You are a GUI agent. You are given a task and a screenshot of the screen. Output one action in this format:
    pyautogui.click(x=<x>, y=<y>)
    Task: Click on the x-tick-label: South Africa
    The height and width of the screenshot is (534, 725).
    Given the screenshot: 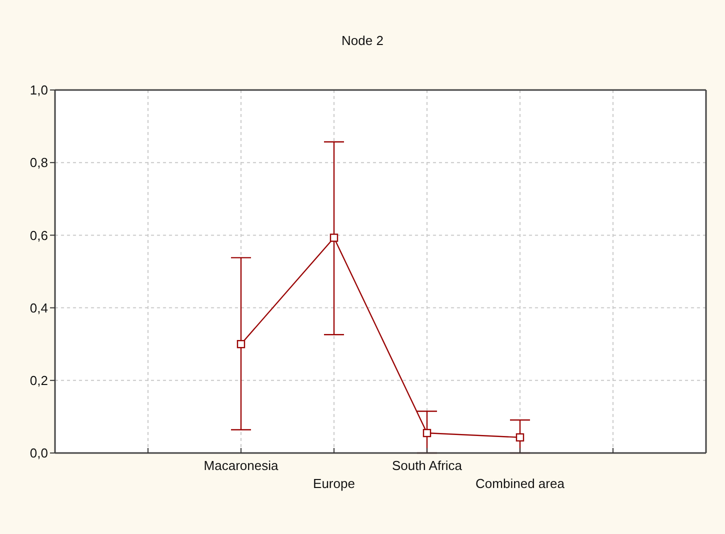 What is the action you would take?
    pyautogui.click(x=427, y=465)
    